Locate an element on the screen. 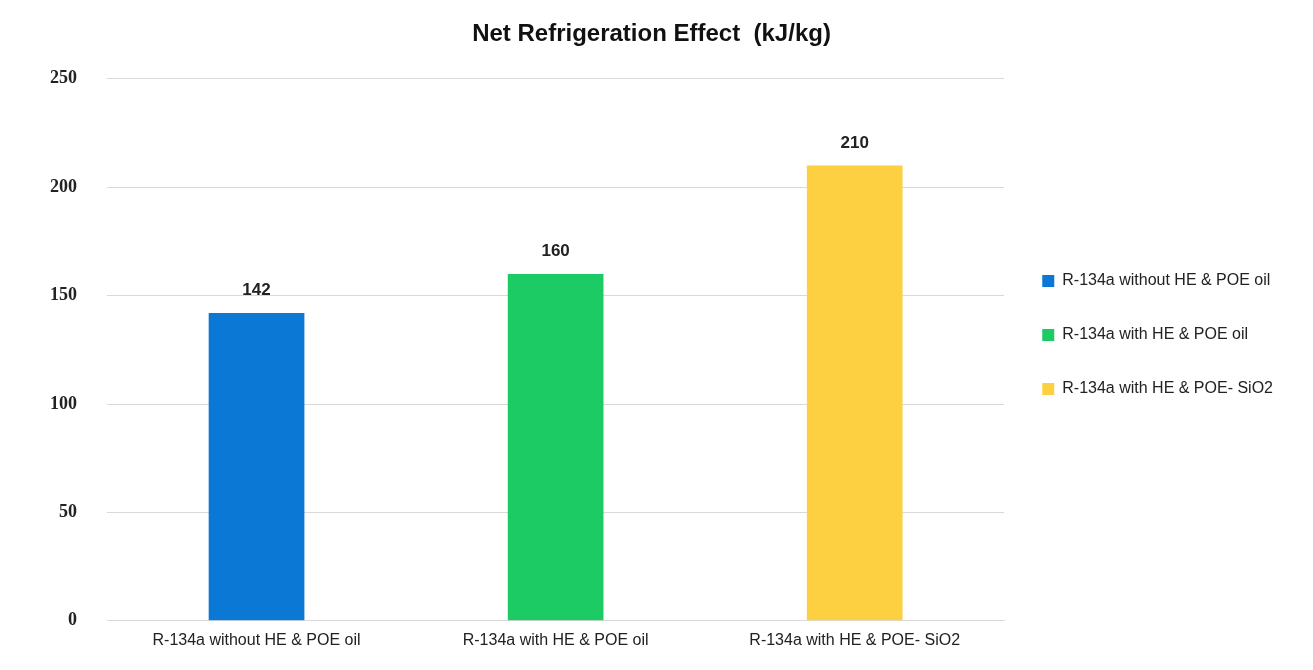 Image resolution: width=1313 pixels, height=670 pixels. y-tick-label: 150 is located at coordinates (63, 294).